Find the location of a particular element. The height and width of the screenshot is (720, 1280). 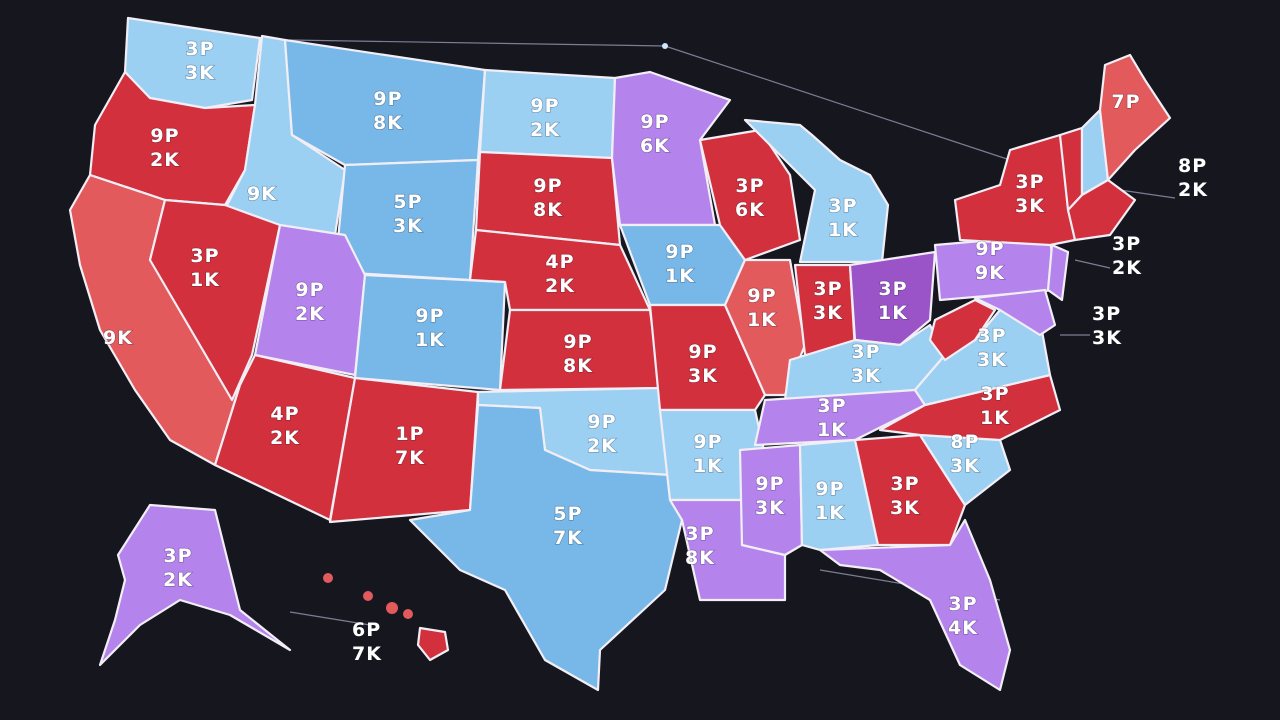

state-massachusetts is located at coordinates (1101, 210).